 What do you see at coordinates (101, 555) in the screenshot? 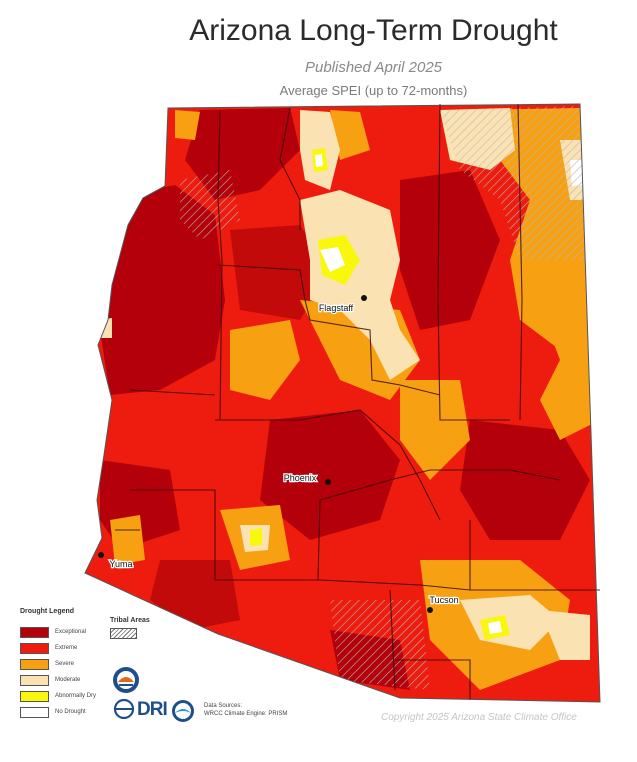
I see `yuma-marker` at bounding box center [101, 555].